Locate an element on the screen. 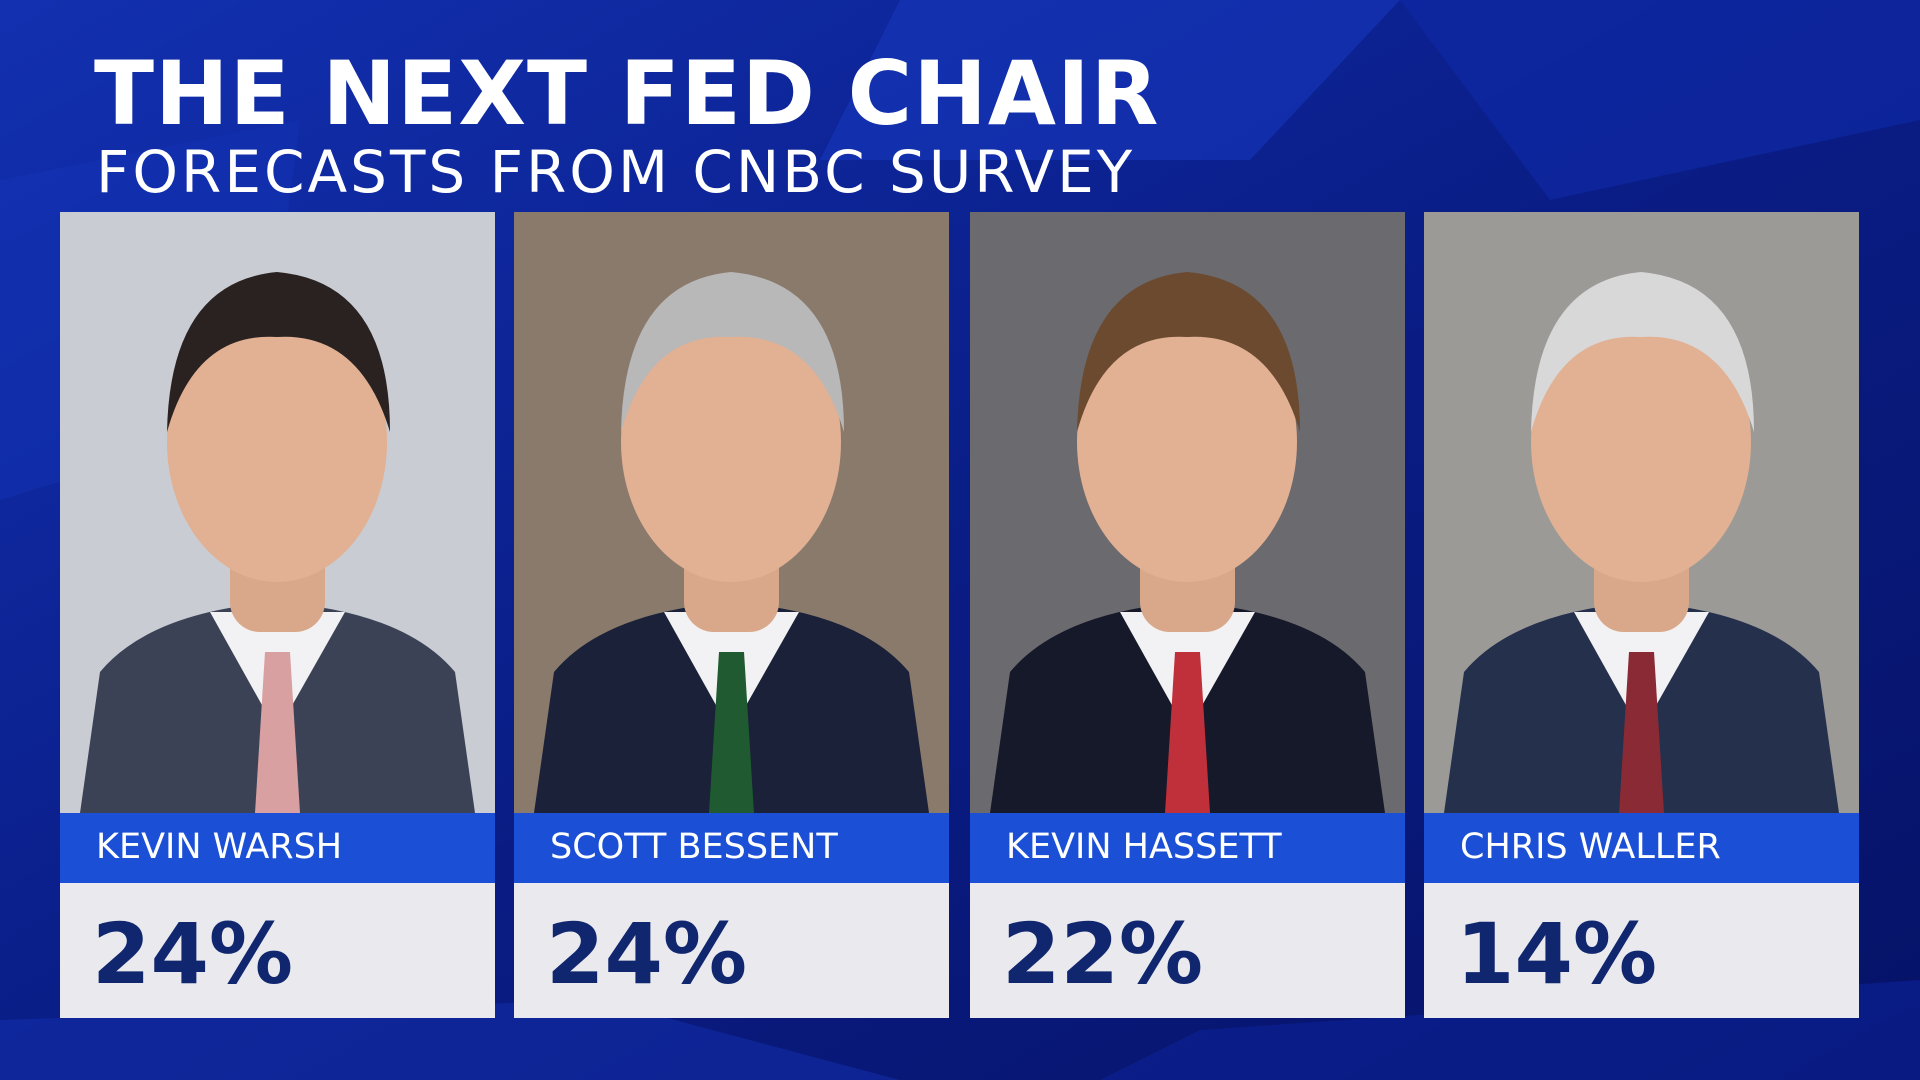  value-panel: 14% is located at coordinates (1641, 950).